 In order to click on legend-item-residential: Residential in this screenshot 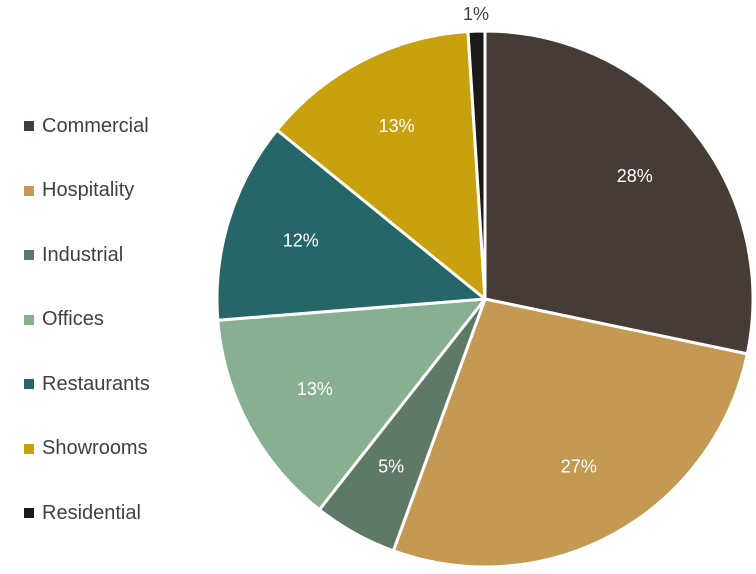, I will do `click(82, 513)`.